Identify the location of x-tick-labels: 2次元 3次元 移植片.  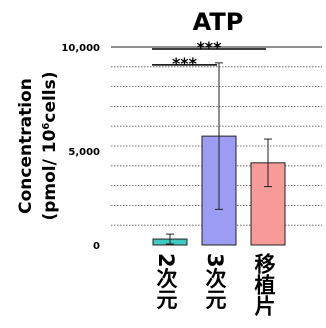
(215, 284).